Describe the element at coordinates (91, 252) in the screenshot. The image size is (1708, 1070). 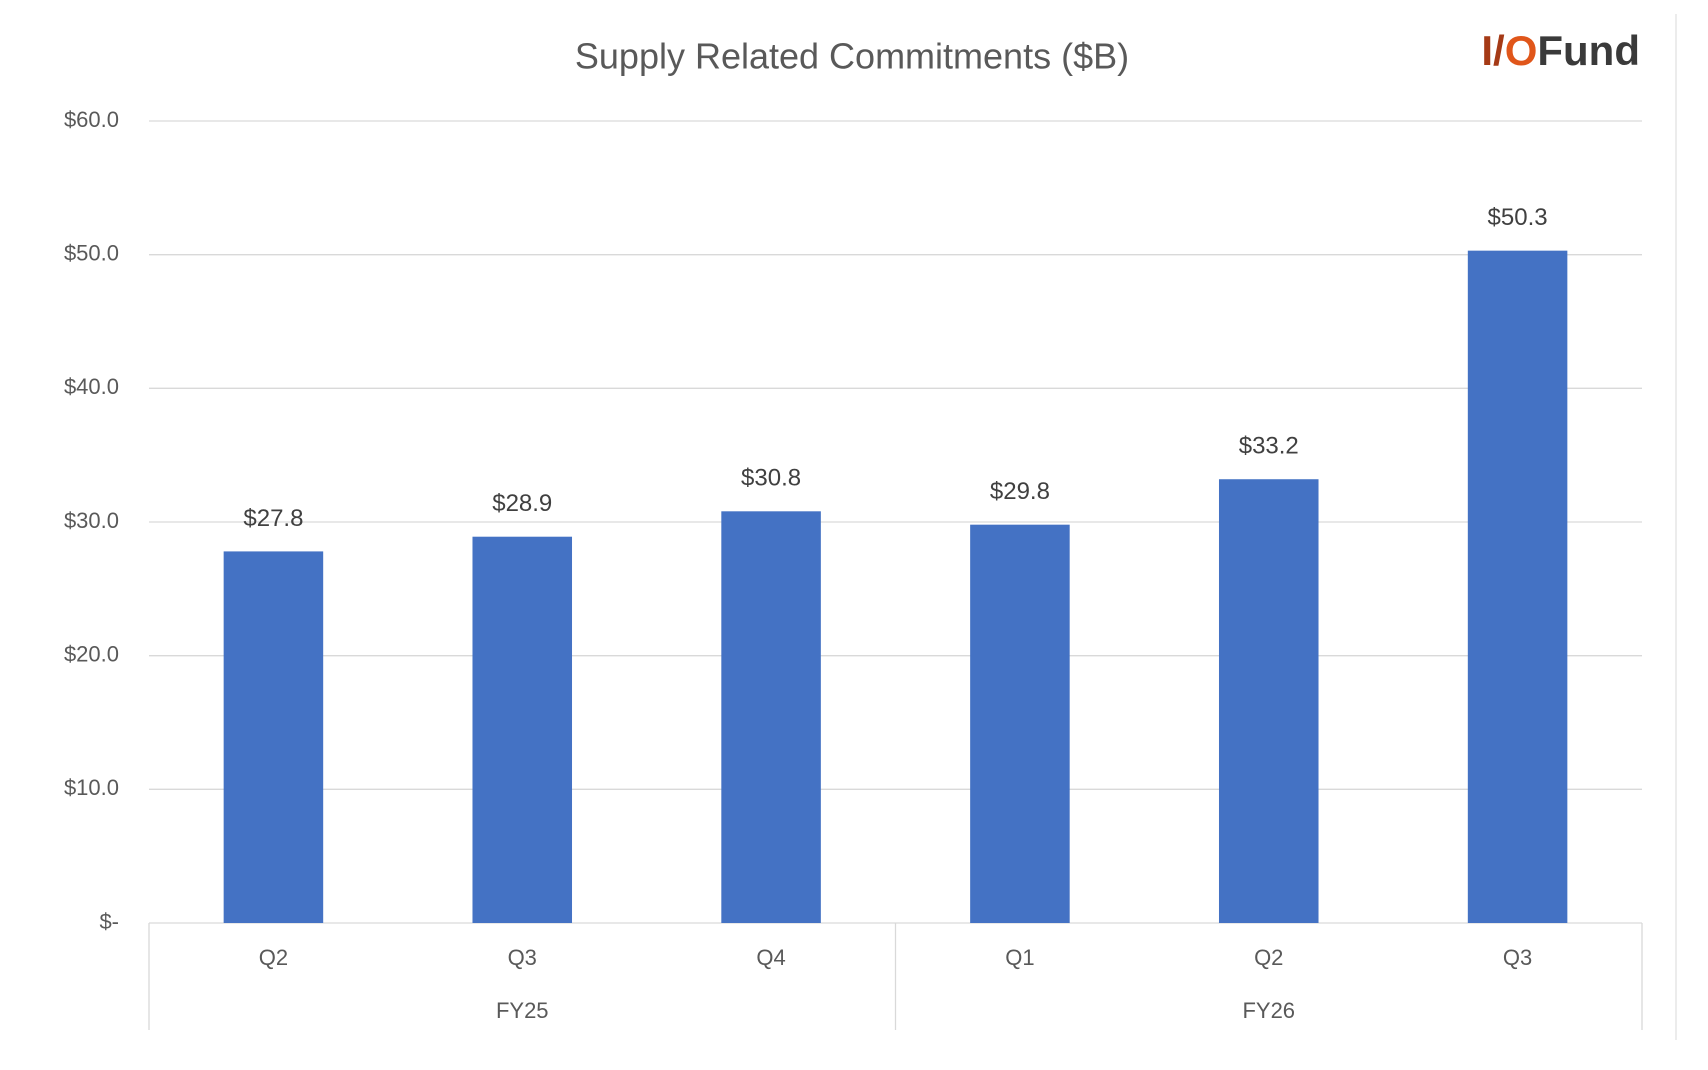
I see `y-tick-label: $50.0` at that location.